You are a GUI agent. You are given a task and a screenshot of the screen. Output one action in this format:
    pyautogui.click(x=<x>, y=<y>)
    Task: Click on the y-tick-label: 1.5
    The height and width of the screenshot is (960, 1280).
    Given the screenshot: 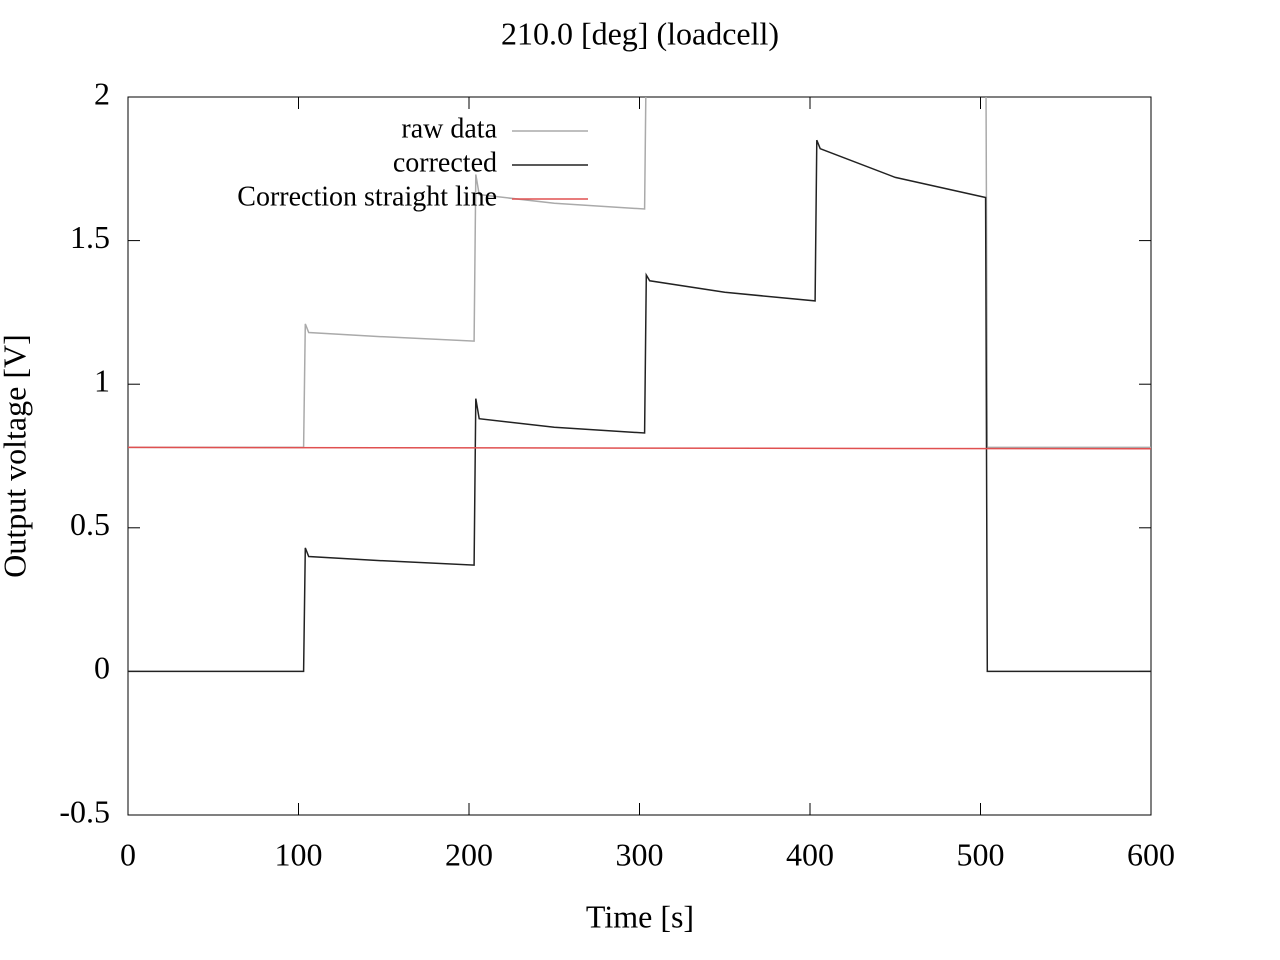 What is the action you would take?
    pyautogui.click(x=90, y=237)
    